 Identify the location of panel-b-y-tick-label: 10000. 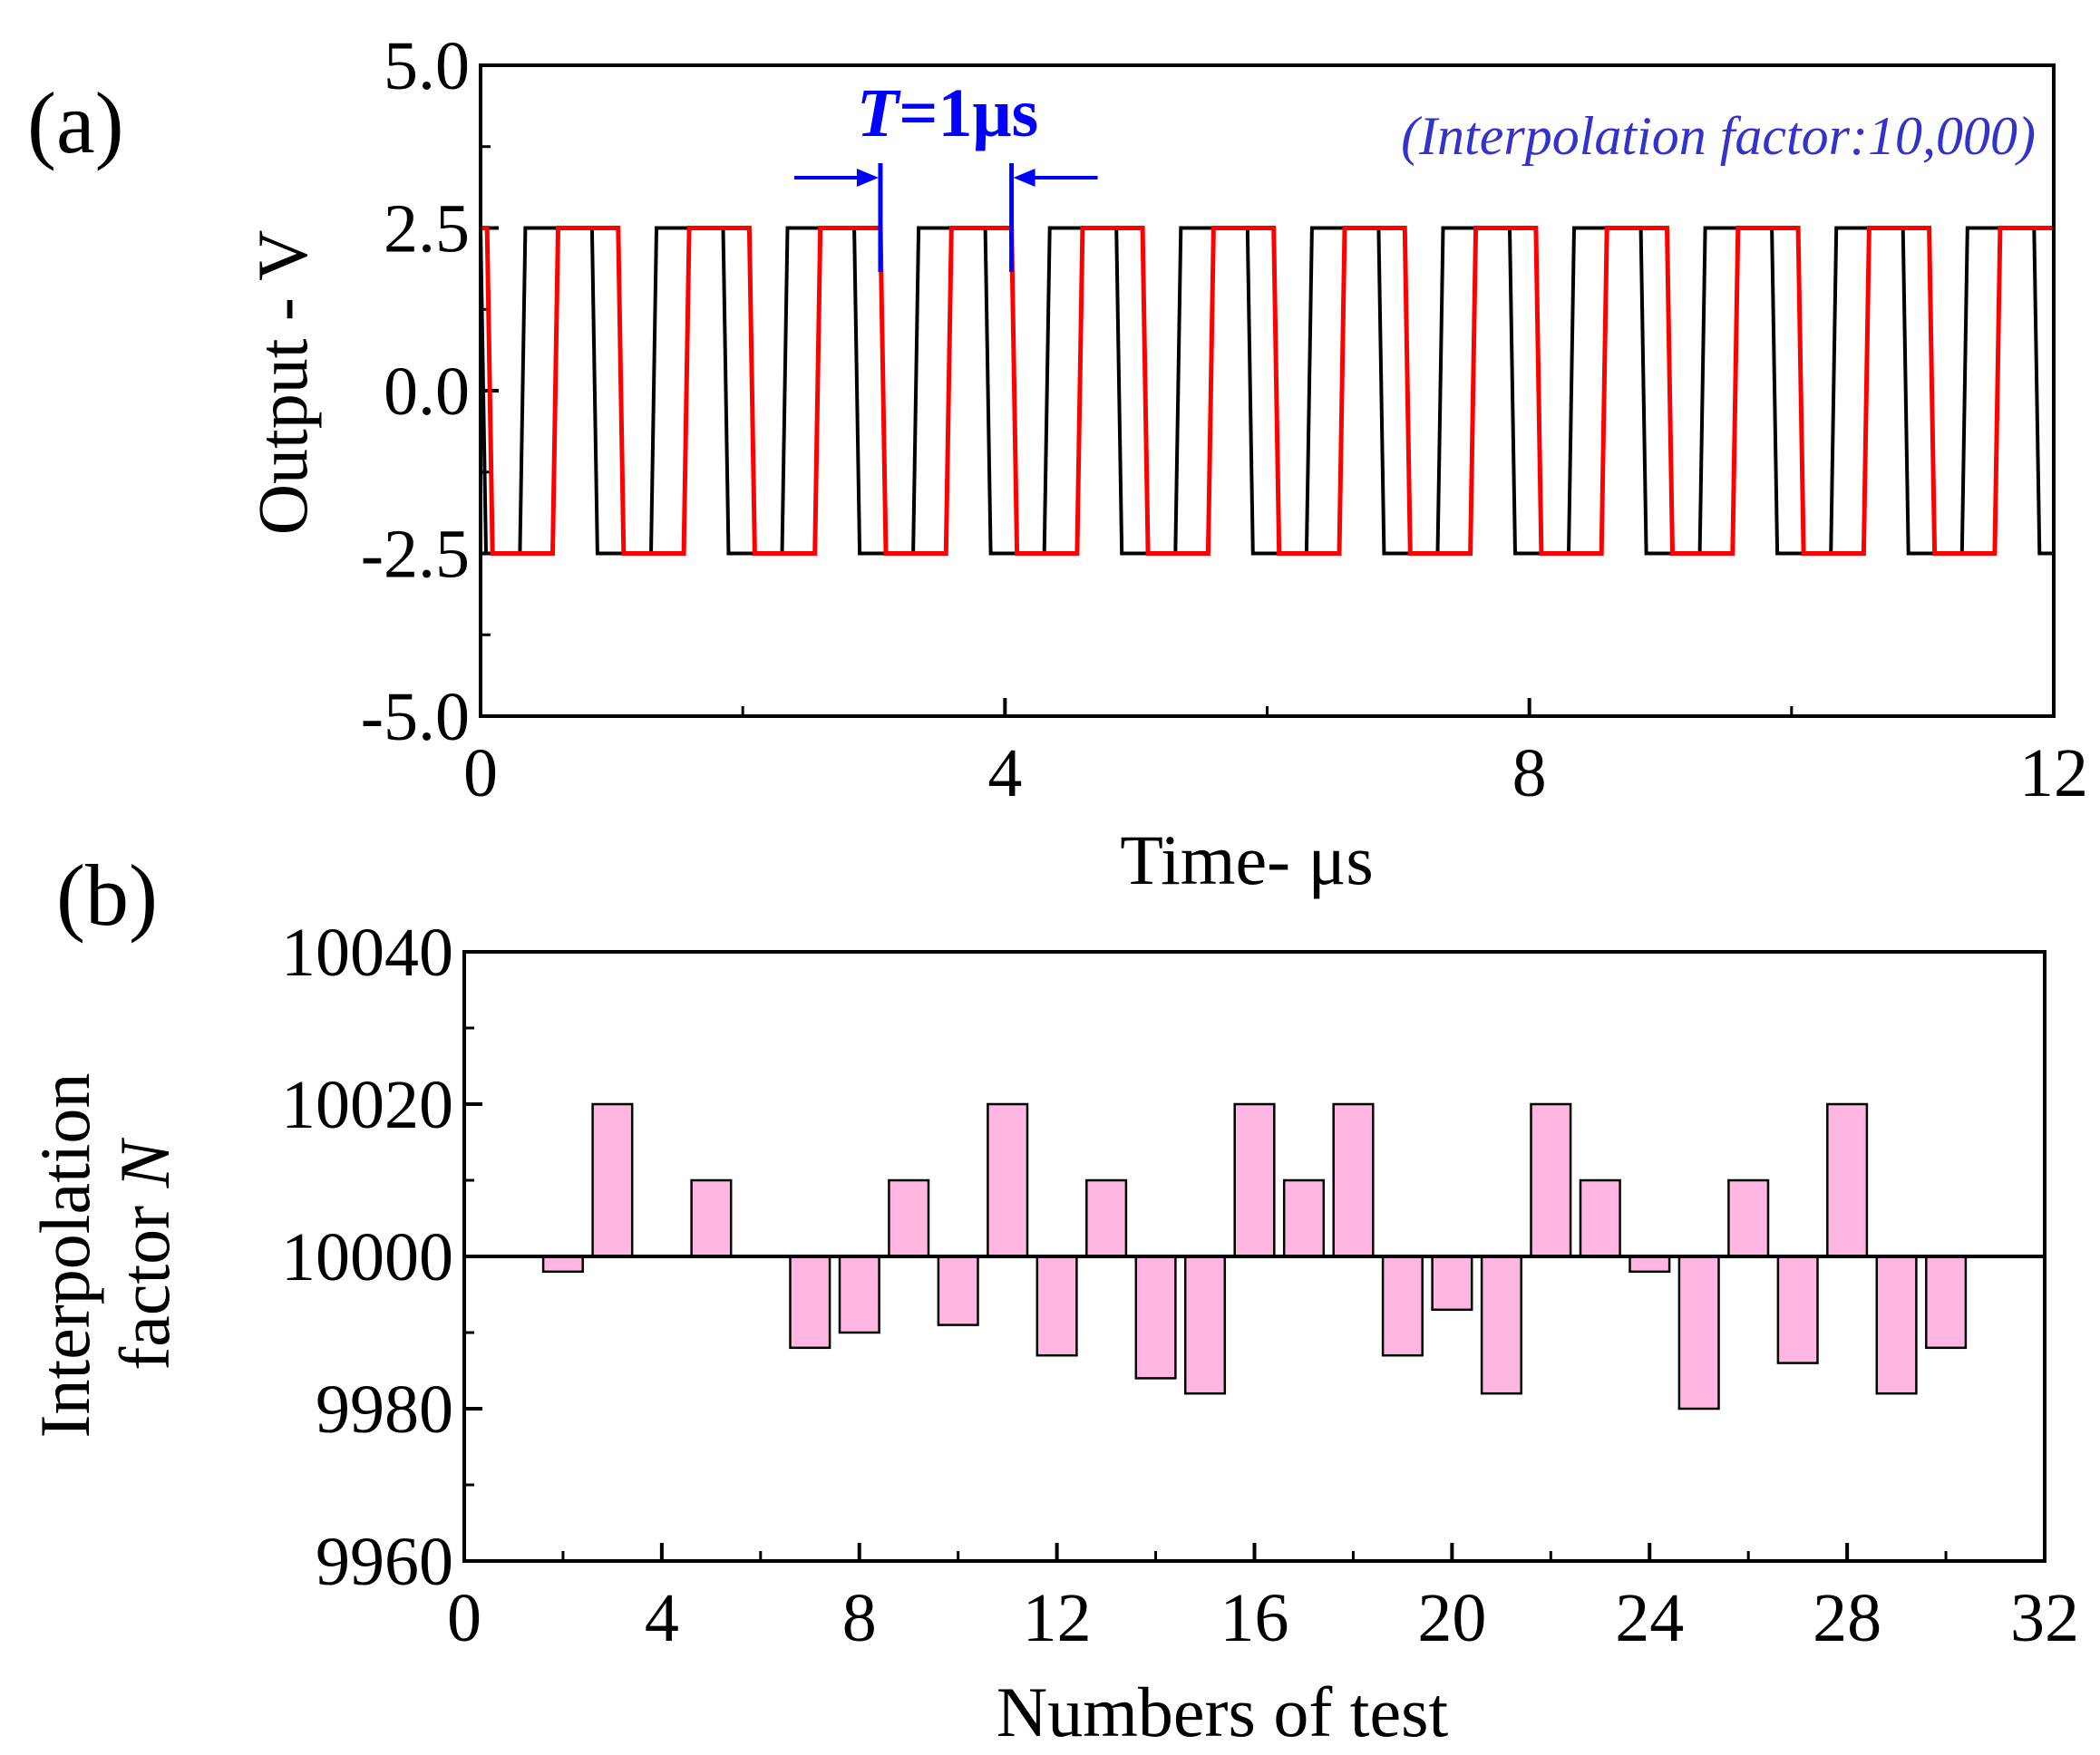
(367, 1257).